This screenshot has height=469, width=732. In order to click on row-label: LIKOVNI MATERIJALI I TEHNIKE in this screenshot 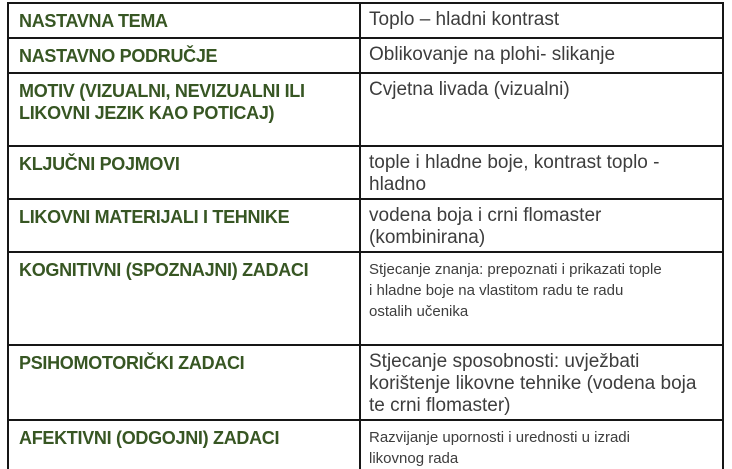, I will do `click(185, 225)`.